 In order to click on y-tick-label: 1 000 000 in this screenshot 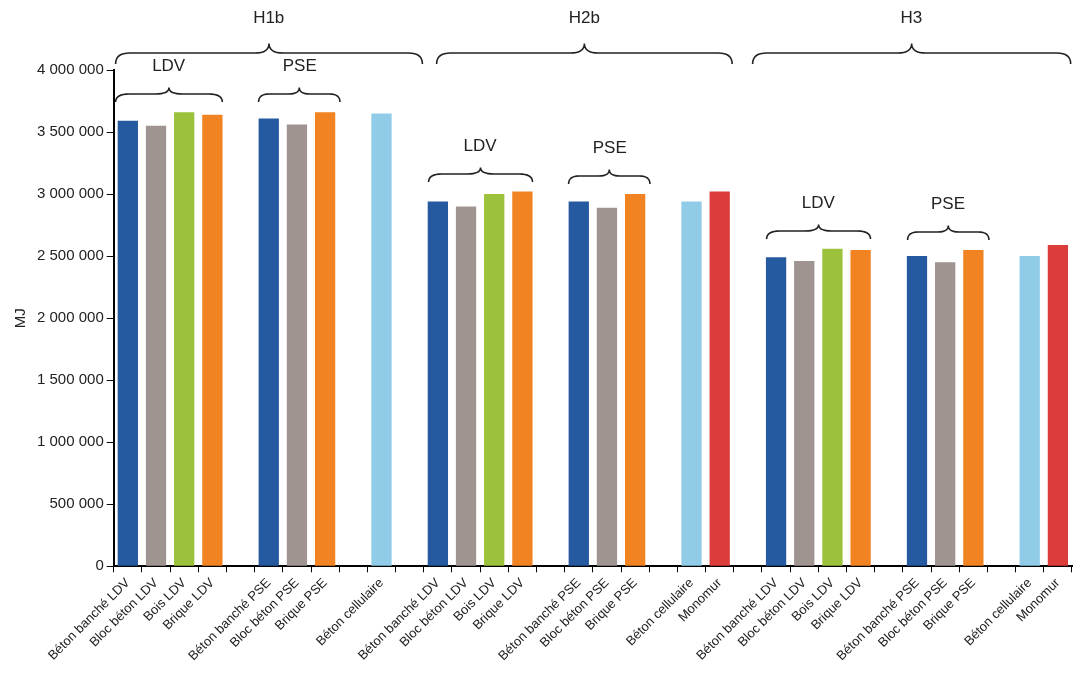, I will do `click(70, 441)`.